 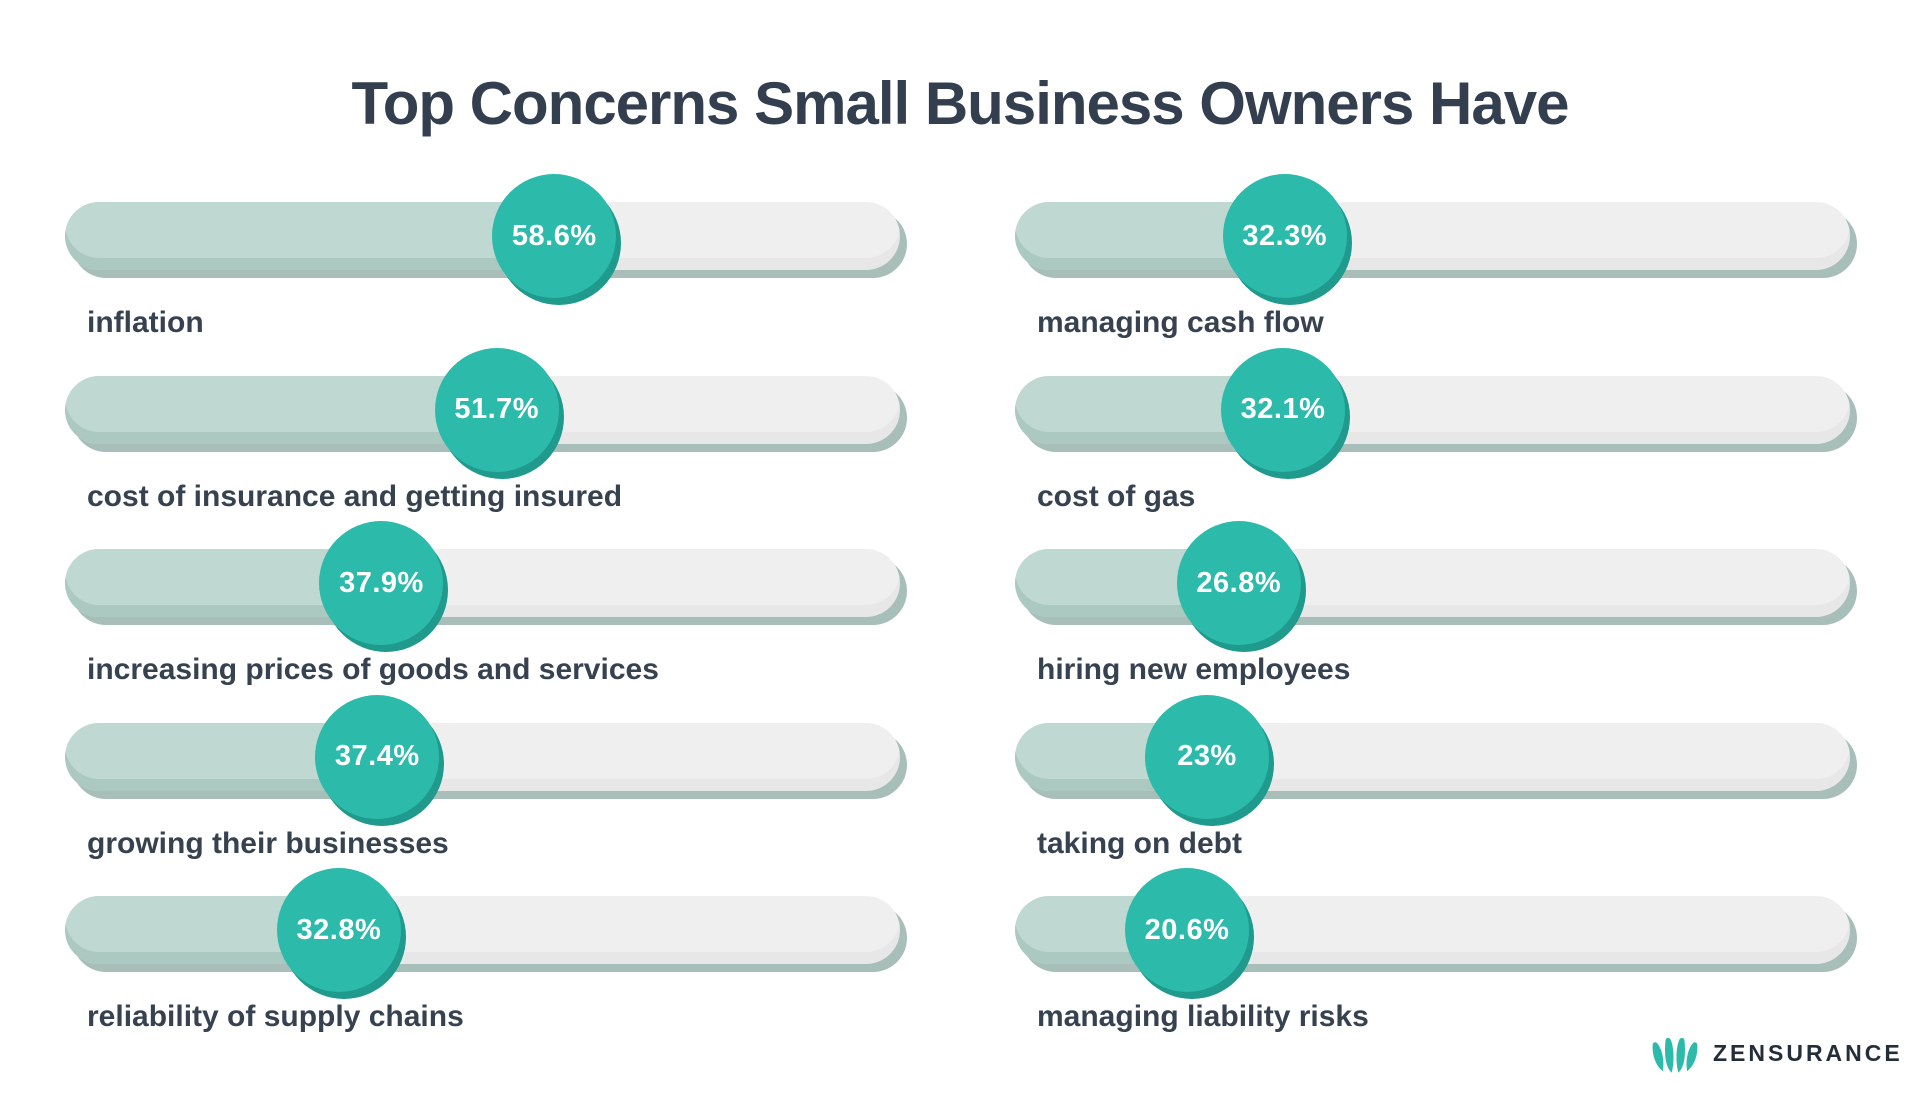 I want to click on value-bubble: 23%, so click(x=1207, y=756).